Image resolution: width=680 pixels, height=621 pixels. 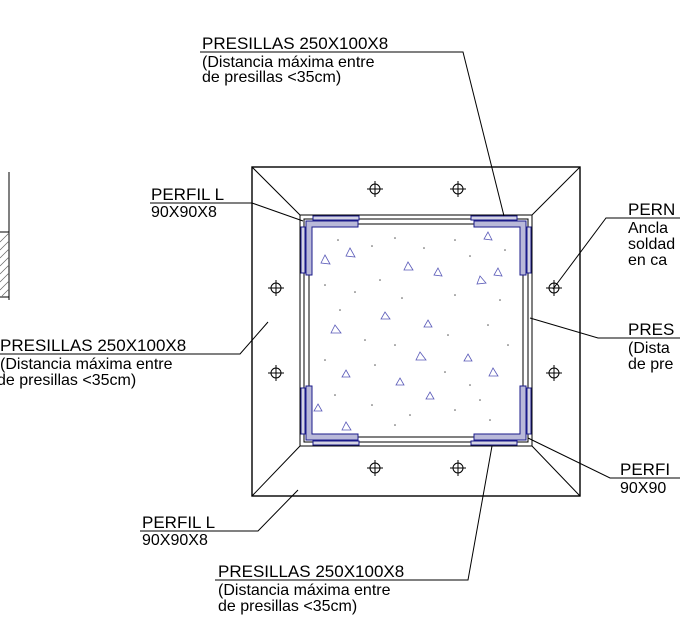 I want to click on label-bottom-line1: (Distancia máxima entre, so click(x=304, y=590).